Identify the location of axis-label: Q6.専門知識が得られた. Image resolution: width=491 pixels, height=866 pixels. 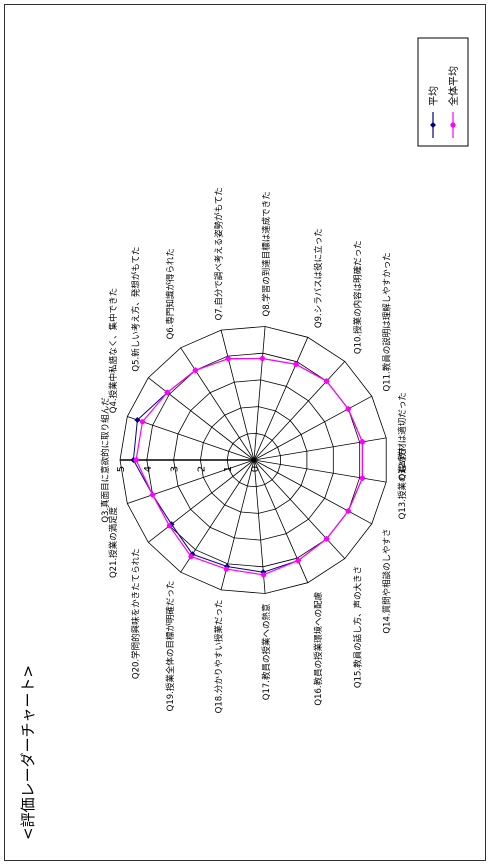
(170, 293).